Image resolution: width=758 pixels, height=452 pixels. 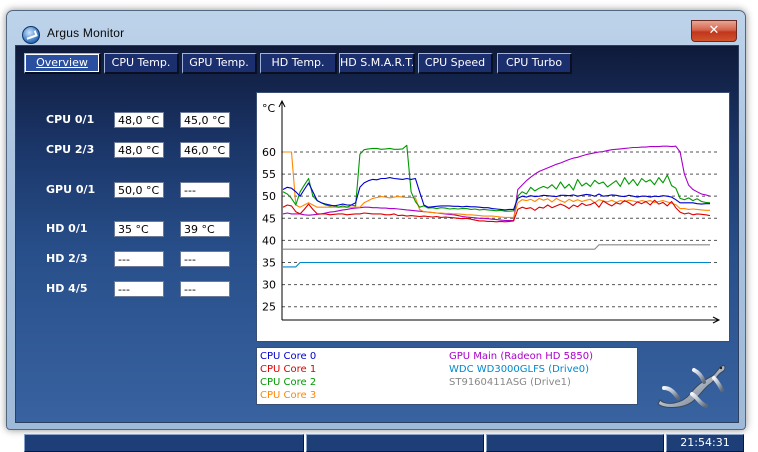 I want to click on title-bar: Argus Monitor ✕, so click(x=376, y=28).